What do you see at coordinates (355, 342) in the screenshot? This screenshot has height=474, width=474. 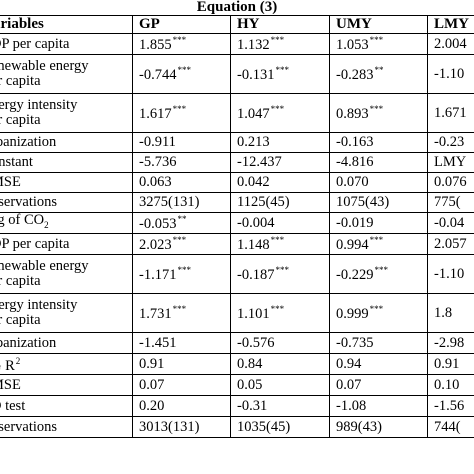 I see `cell-value: -0.735` at bounding box center [355, 342].